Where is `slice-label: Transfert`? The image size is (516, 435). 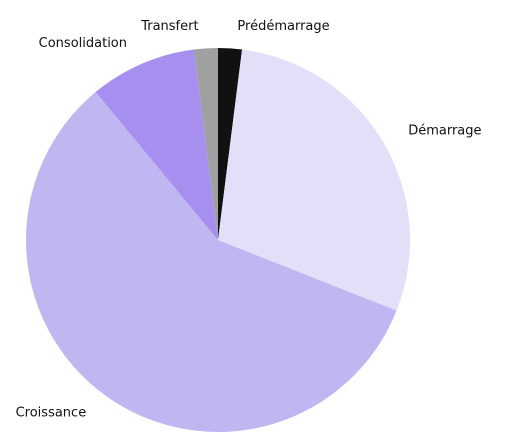 slice-label: Transfert is located at coordinates (169, 26).